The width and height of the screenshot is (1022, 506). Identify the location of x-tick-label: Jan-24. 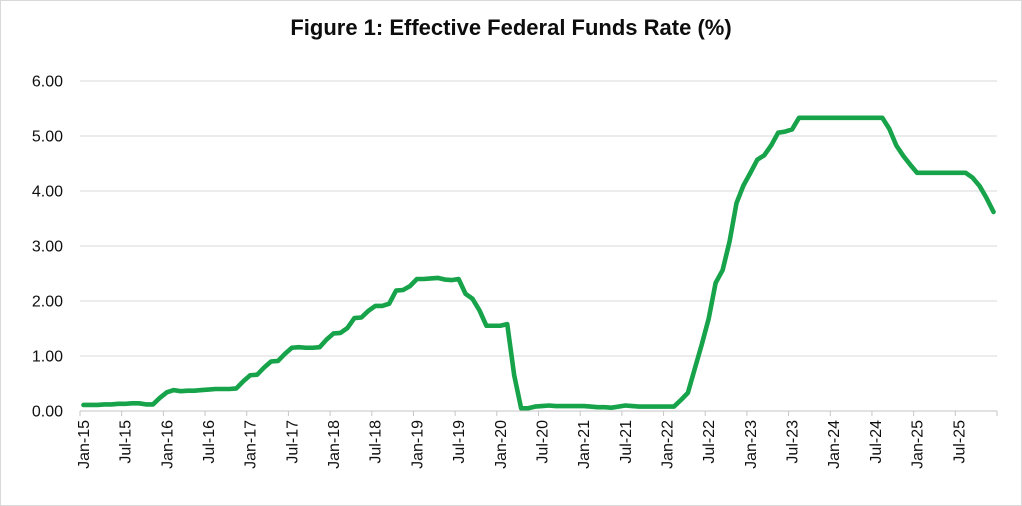
(834, 444).